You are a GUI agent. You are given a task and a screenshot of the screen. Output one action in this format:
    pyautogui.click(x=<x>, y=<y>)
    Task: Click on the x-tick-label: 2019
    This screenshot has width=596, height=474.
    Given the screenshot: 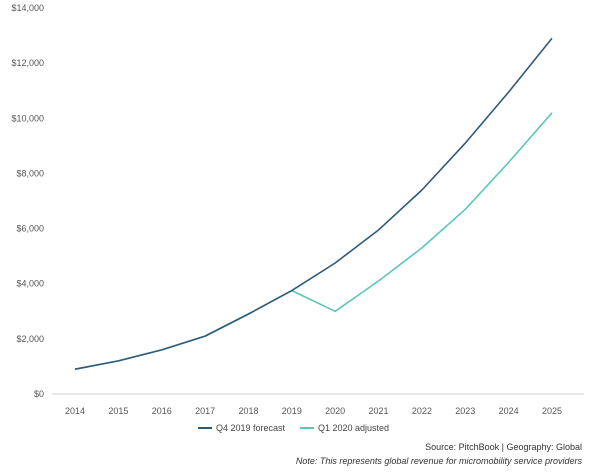 What is the action you would take?
    pyautogui.click(x=292, y=411)
    